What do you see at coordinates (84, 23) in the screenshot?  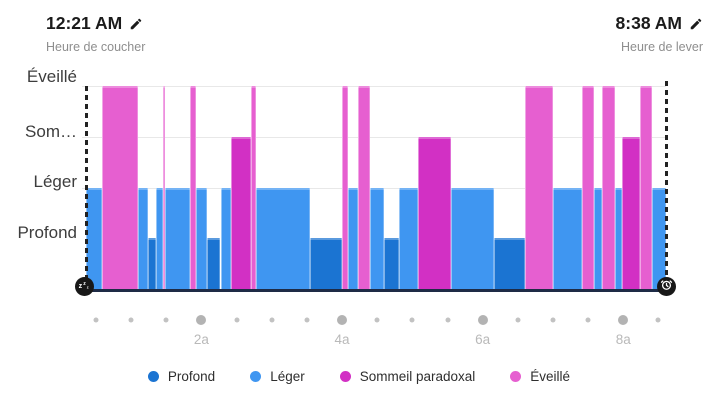 I see `bedtime-value: 12:21 AM` at bounding box center [84, 23].